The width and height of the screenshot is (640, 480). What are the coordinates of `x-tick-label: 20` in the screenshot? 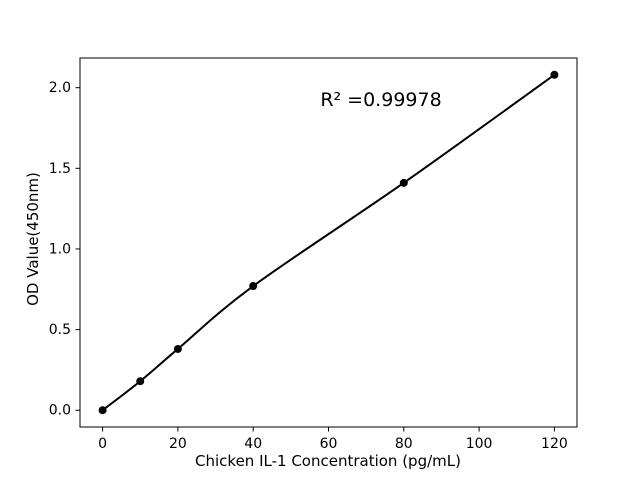 It's located at (178, 444).